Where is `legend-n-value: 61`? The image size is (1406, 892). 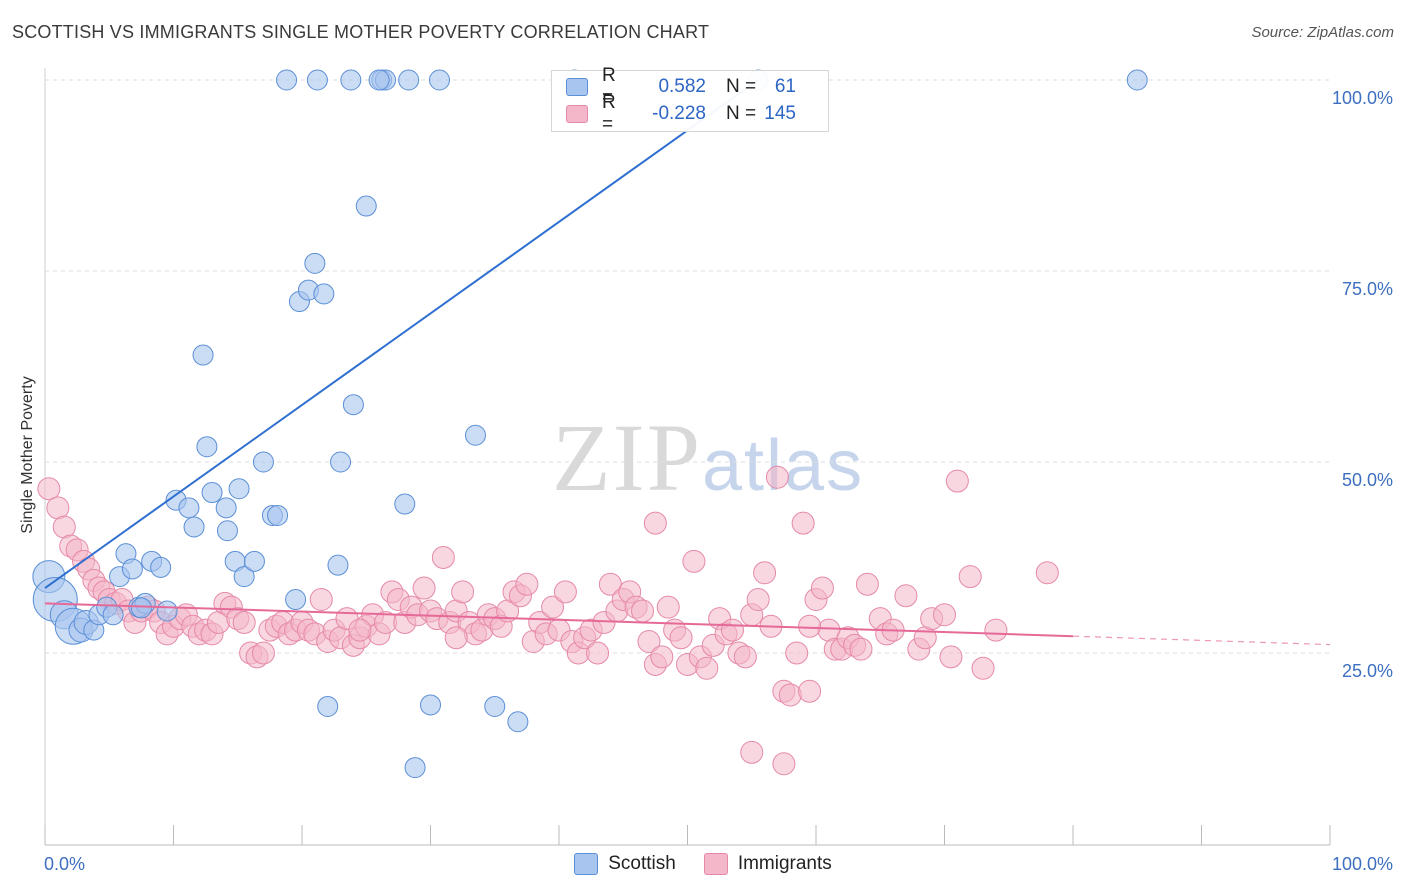
legend-n-value: 61 is located at coordinates (785, 86).